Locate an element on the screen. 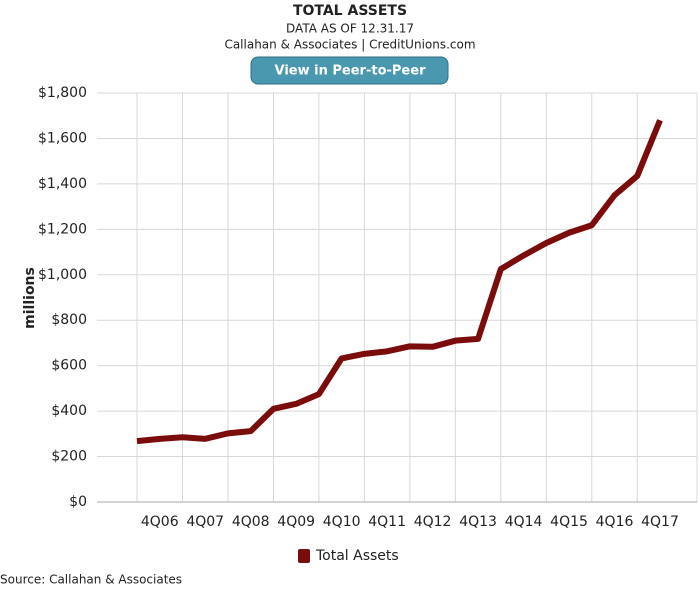 This screenshot has width=700, height=590. x-tick-label: 4Q14 is located at coordinates (524, 522).